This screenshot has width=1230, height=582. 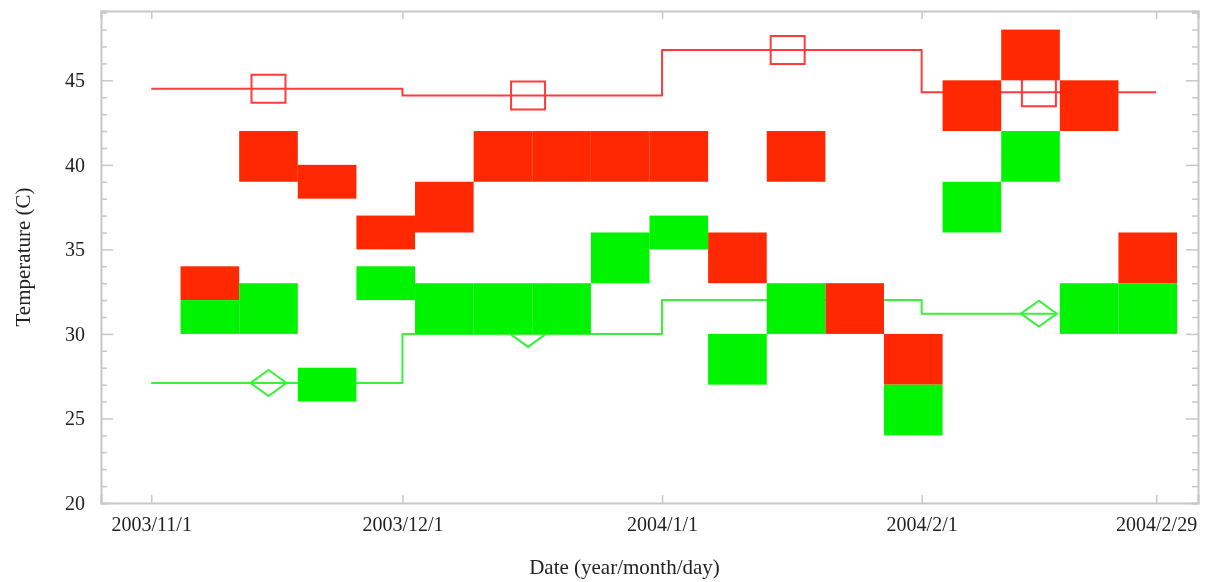 What do you see at coordinates (75, 418) in the screenshot?
I see `y-tick-label: 25` at bounding box center [75, 418].